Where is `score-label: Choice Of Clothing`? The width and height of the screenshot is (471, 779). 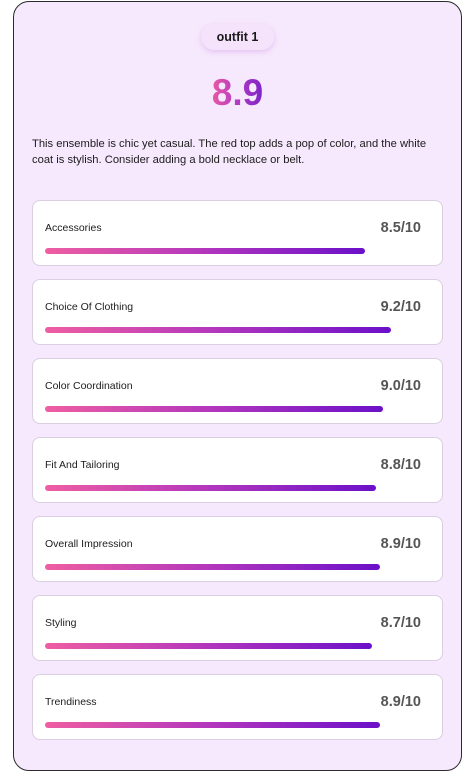
score-label: Choice Of Clothing is located at coordinates (89, 307).